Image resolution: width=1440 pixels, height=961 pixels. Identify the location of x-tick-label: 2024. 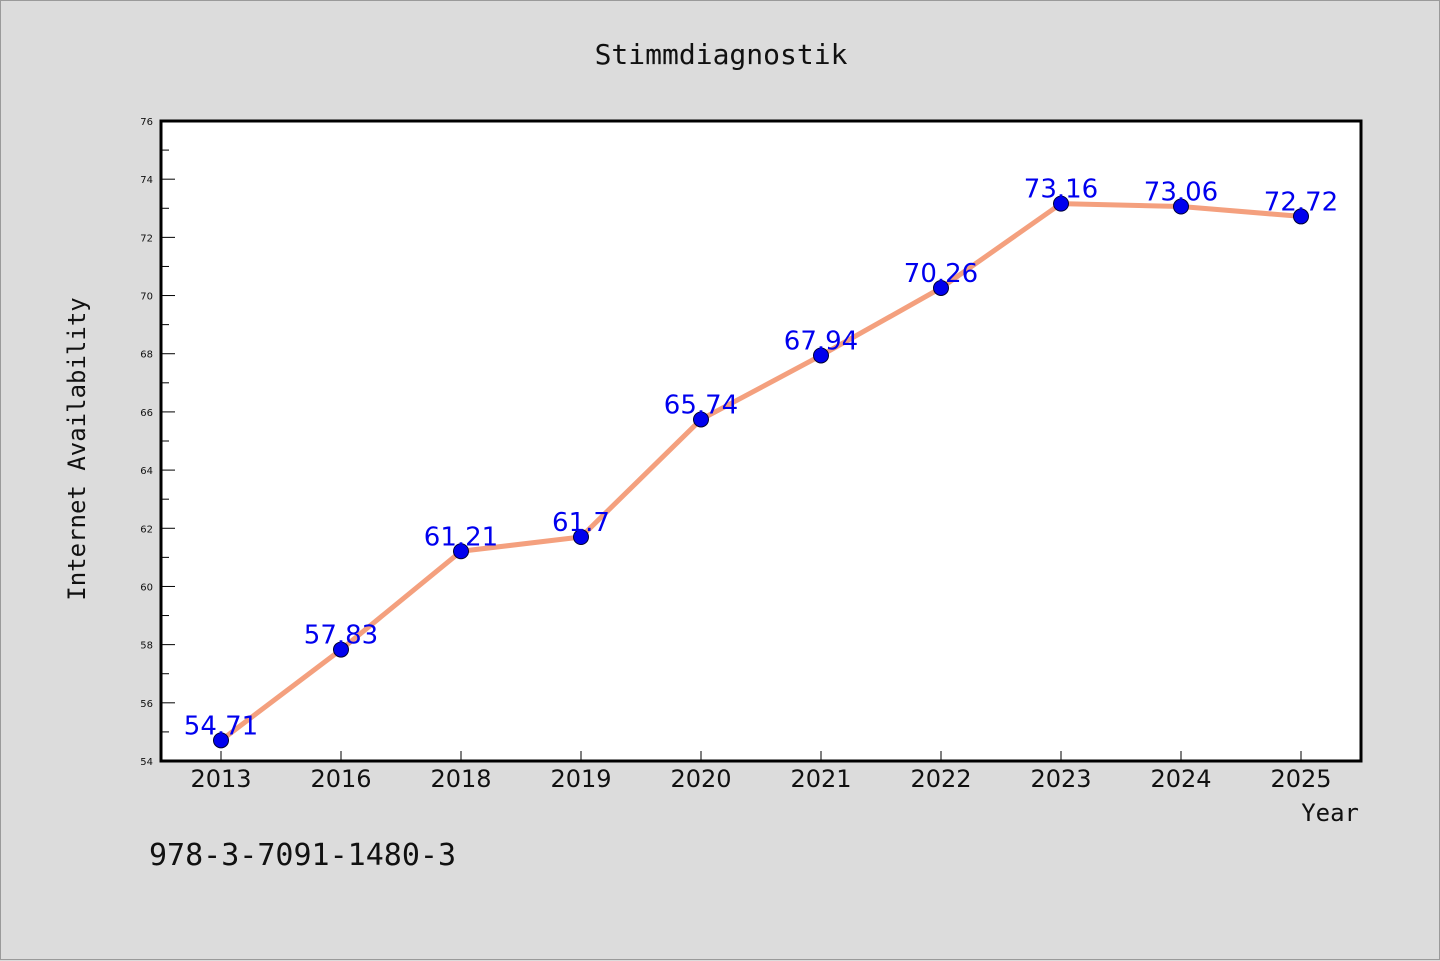
(1180, 779).